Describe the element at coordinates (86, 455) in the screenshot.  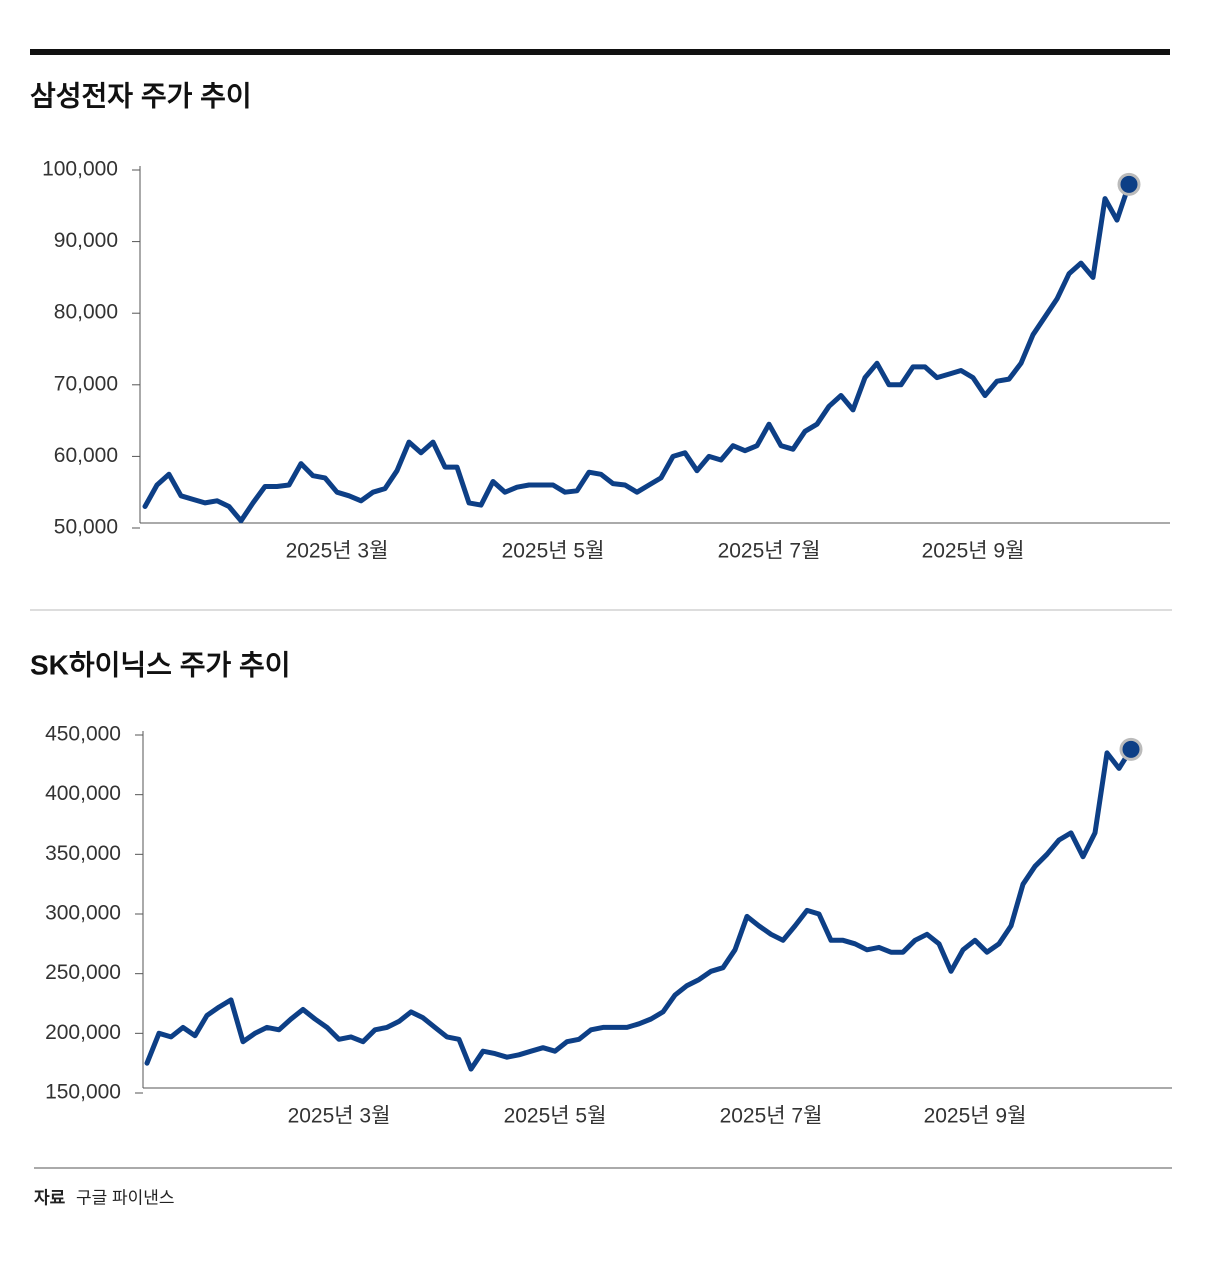
I see `y-tick-label: 60,000` at that location.